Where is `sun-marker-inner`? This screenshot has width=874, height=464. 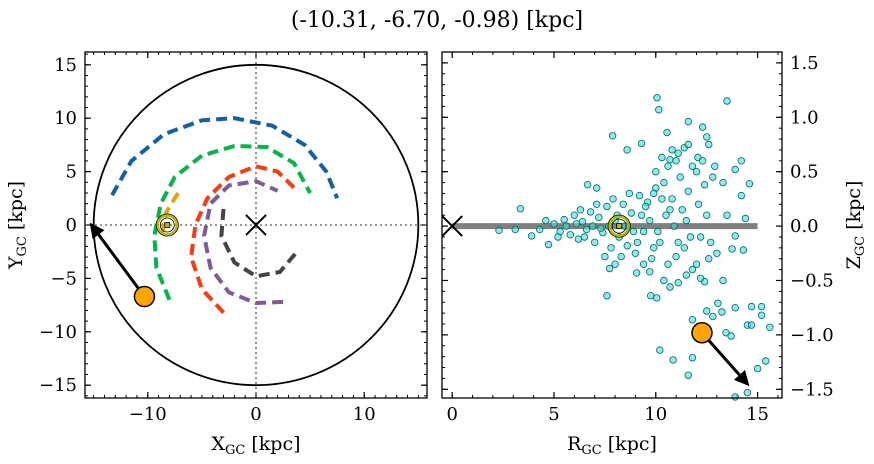 sun-marker-inner is located at coordinates (619, 226).